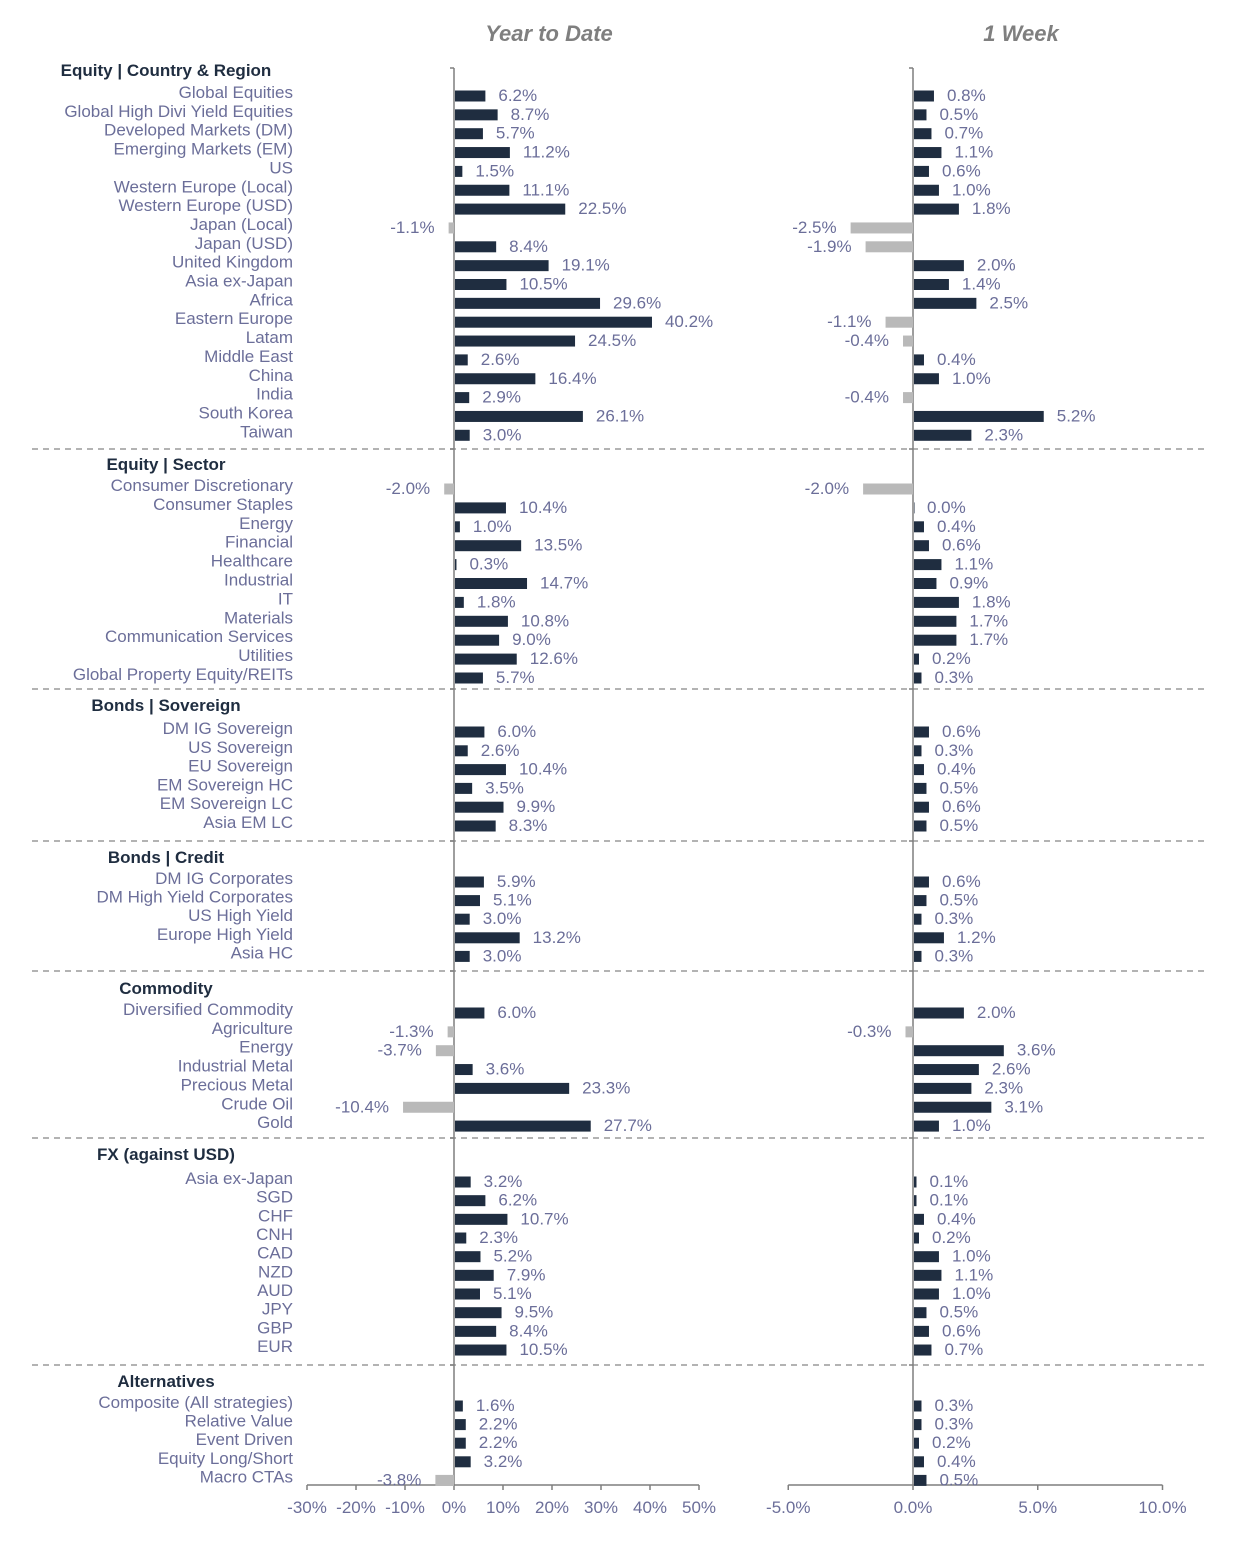 This screenshot has width=1258, height=1542. What do you see at coordinates (606, 1087) in the screenshot?
I see `ytd-value-label: 23.3%` at bounding box center [606, 1087].